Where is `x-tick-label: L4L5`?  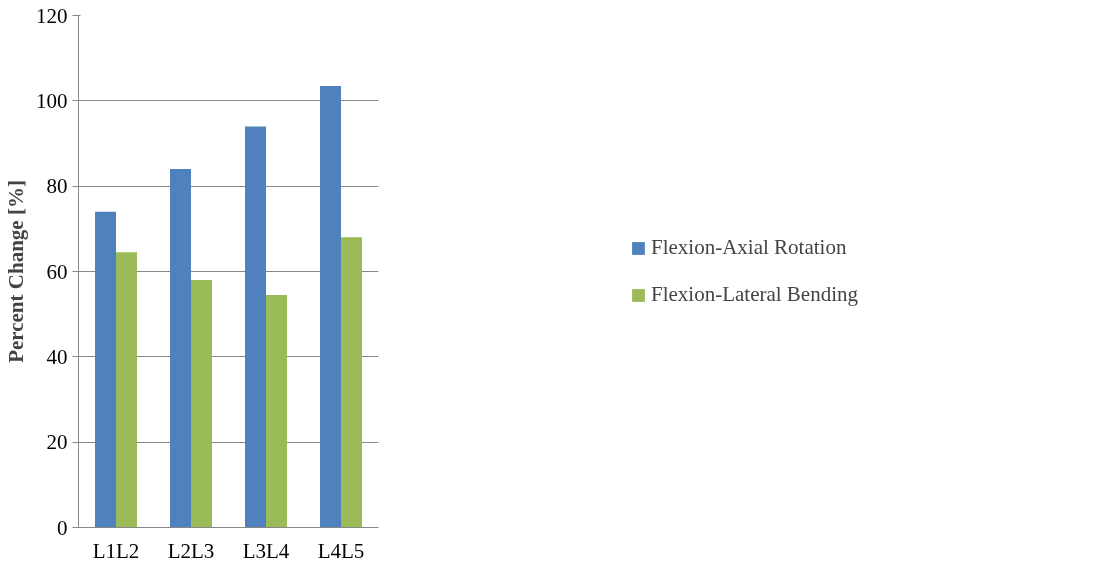 x-tick-label: L4L5 is located at coordinates (341, 550).